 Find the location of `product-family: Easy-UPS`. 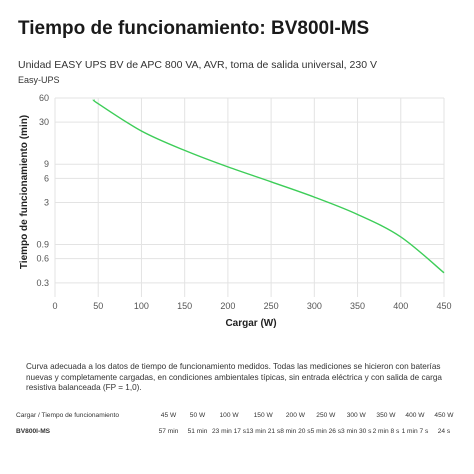

product-family: Easy-UPS is located at coordinates (39, 80).